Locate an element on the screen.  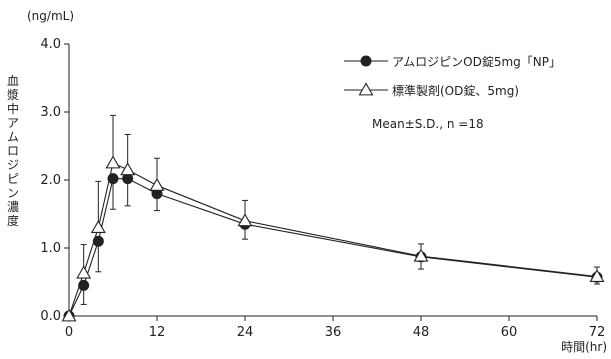
x-tick-label-5: 60 is located at coordinates (509, 332).